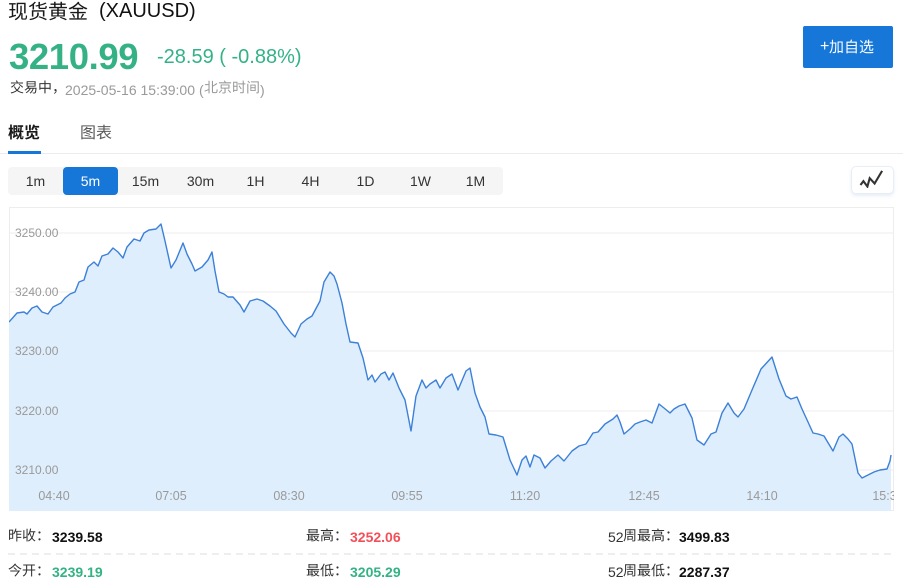  What do you see at coordinates (37, 411) in the screenshot?
I see `svg-text: 3220.00` at bounding box center [37, 411].